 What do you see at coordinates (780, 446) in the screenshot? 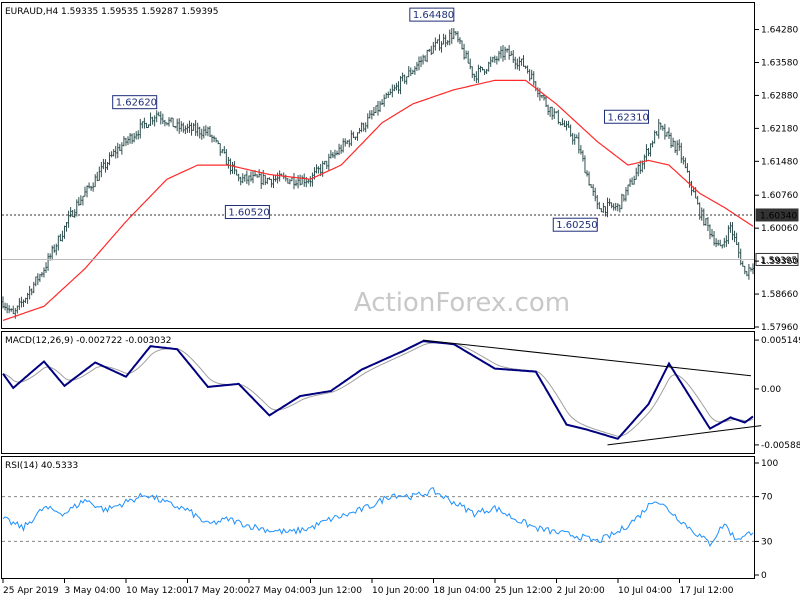
I see `macd-y-tick-label: -0.005887` at bounding box center [780, 446].